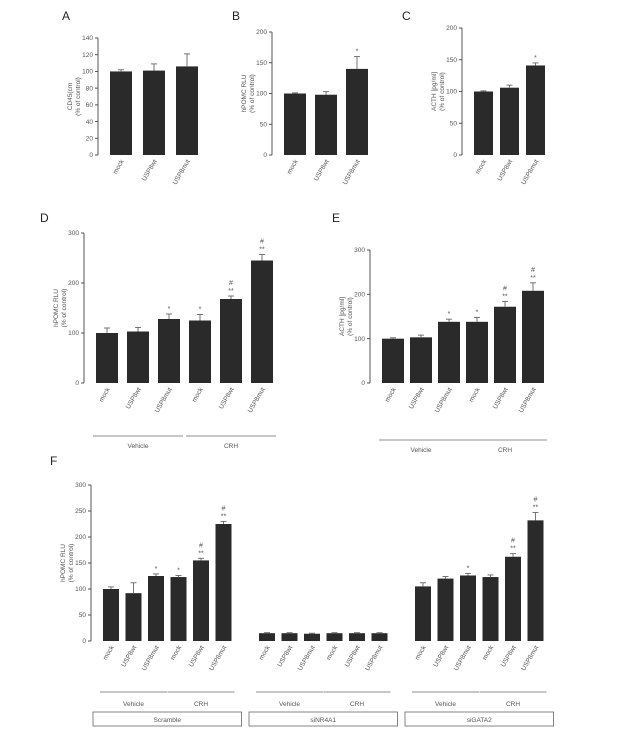 This screenshot has height=742, width=626. I want to click on panel-label: E, so click(336, 218).